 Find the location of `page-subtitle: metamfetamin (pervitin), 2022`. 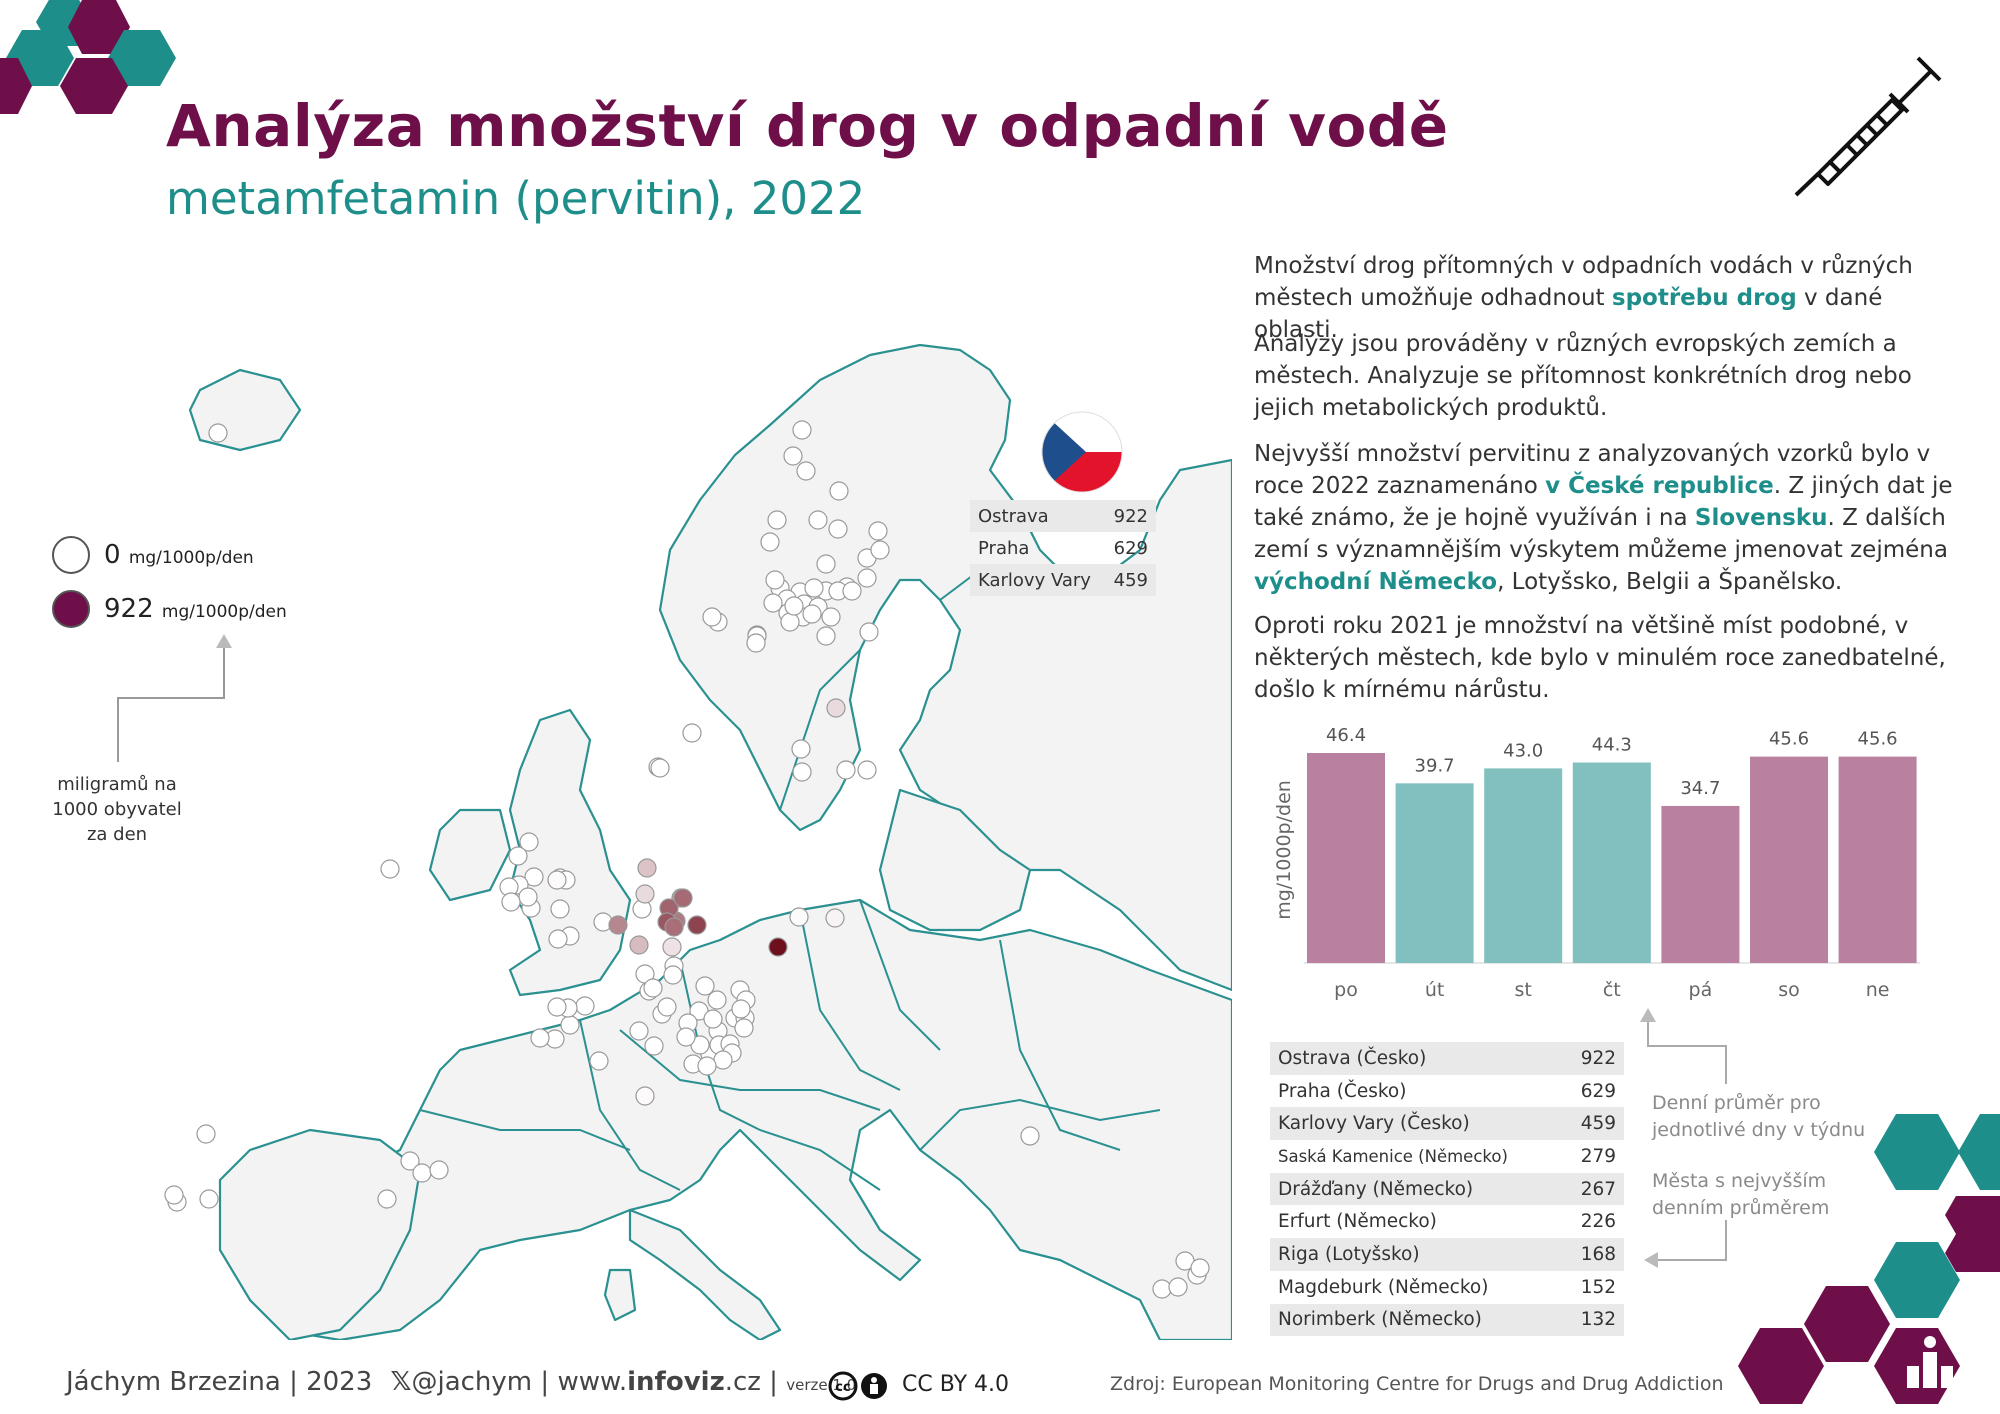

page-subtitle: metamfetamin (pervitin), 2022 is located at coordinates (516, 198).